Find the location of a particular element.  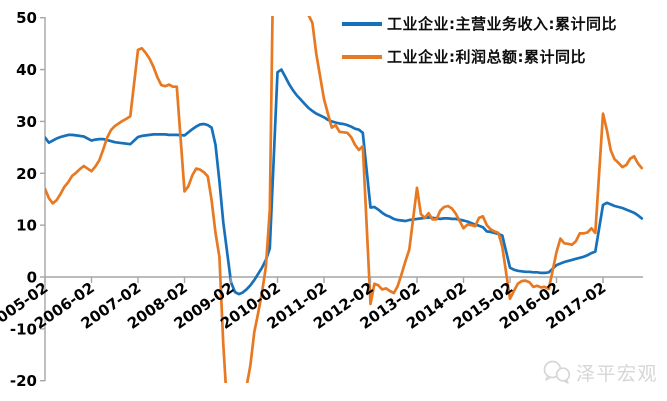

revenue-line-swatch is located at coordinates (362, 24).